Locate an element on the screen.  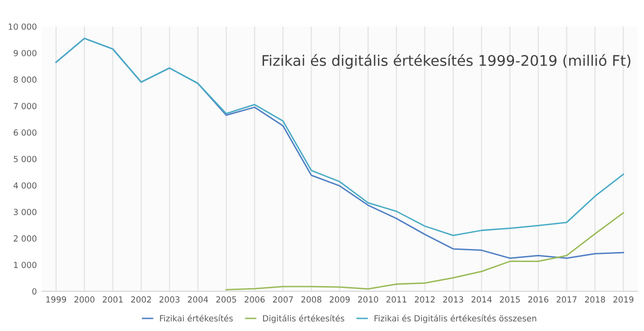
y-tick-label: 6 000 is located at coordinates (25, 132).